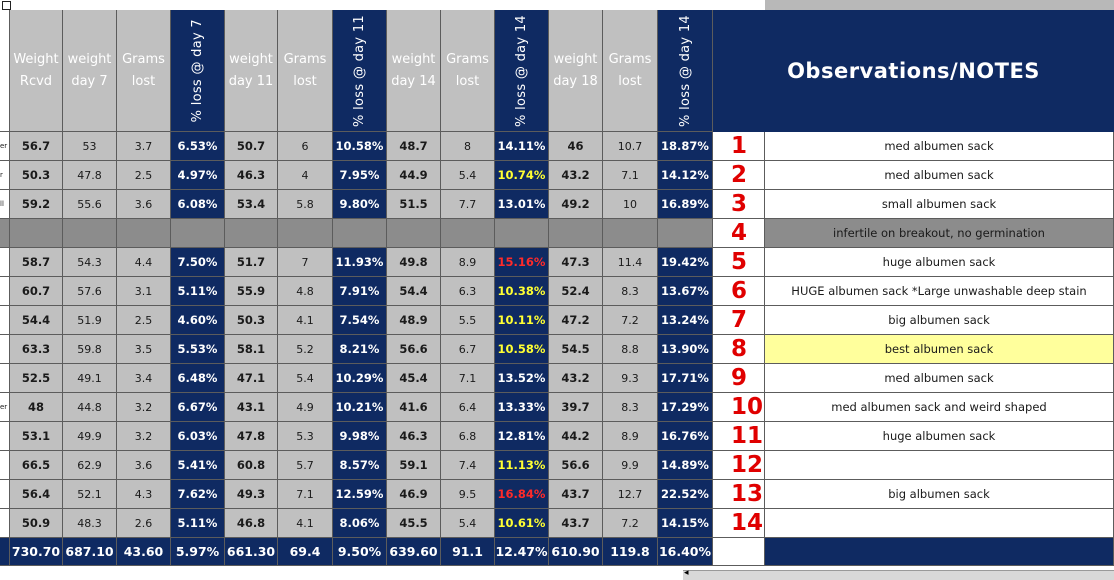  Describe the element at coordinates (468, 204) in the screenshot. I see `cell-g14: 7.7` at that location.